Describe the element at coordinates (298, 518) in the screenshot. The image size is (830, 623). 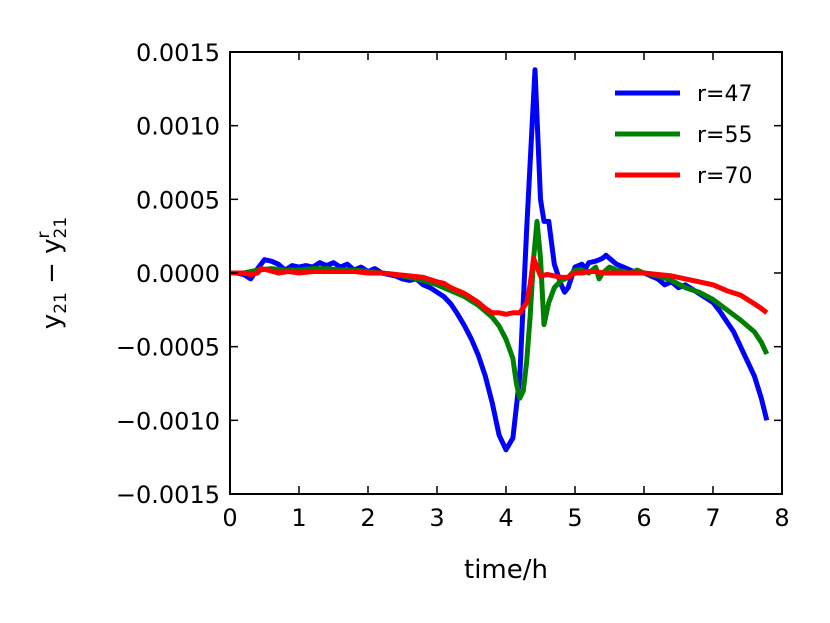
I see `x-tick-label: 1` at that location.